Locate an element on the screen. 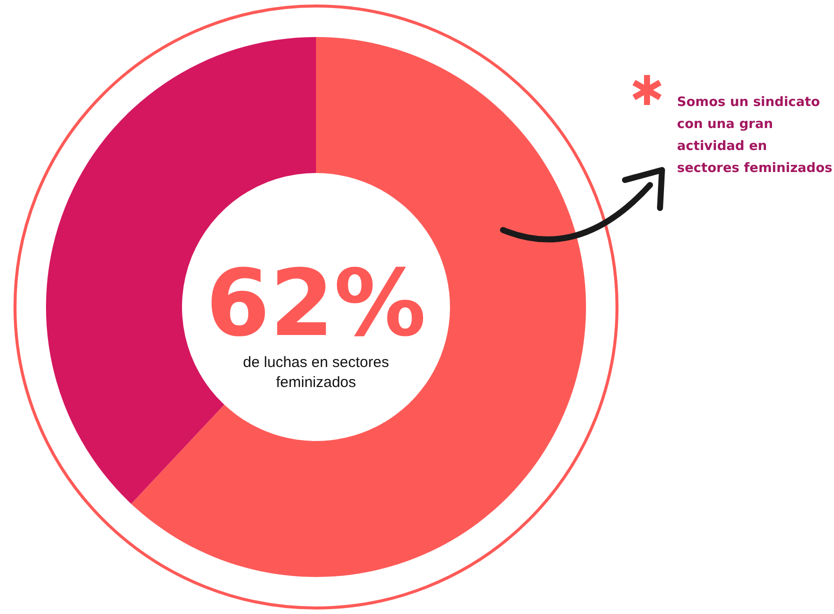 The height and width of the screenshot is (614, 834). slice-label: de luchas en sectores feminizados is located at coordinates (316, 372).